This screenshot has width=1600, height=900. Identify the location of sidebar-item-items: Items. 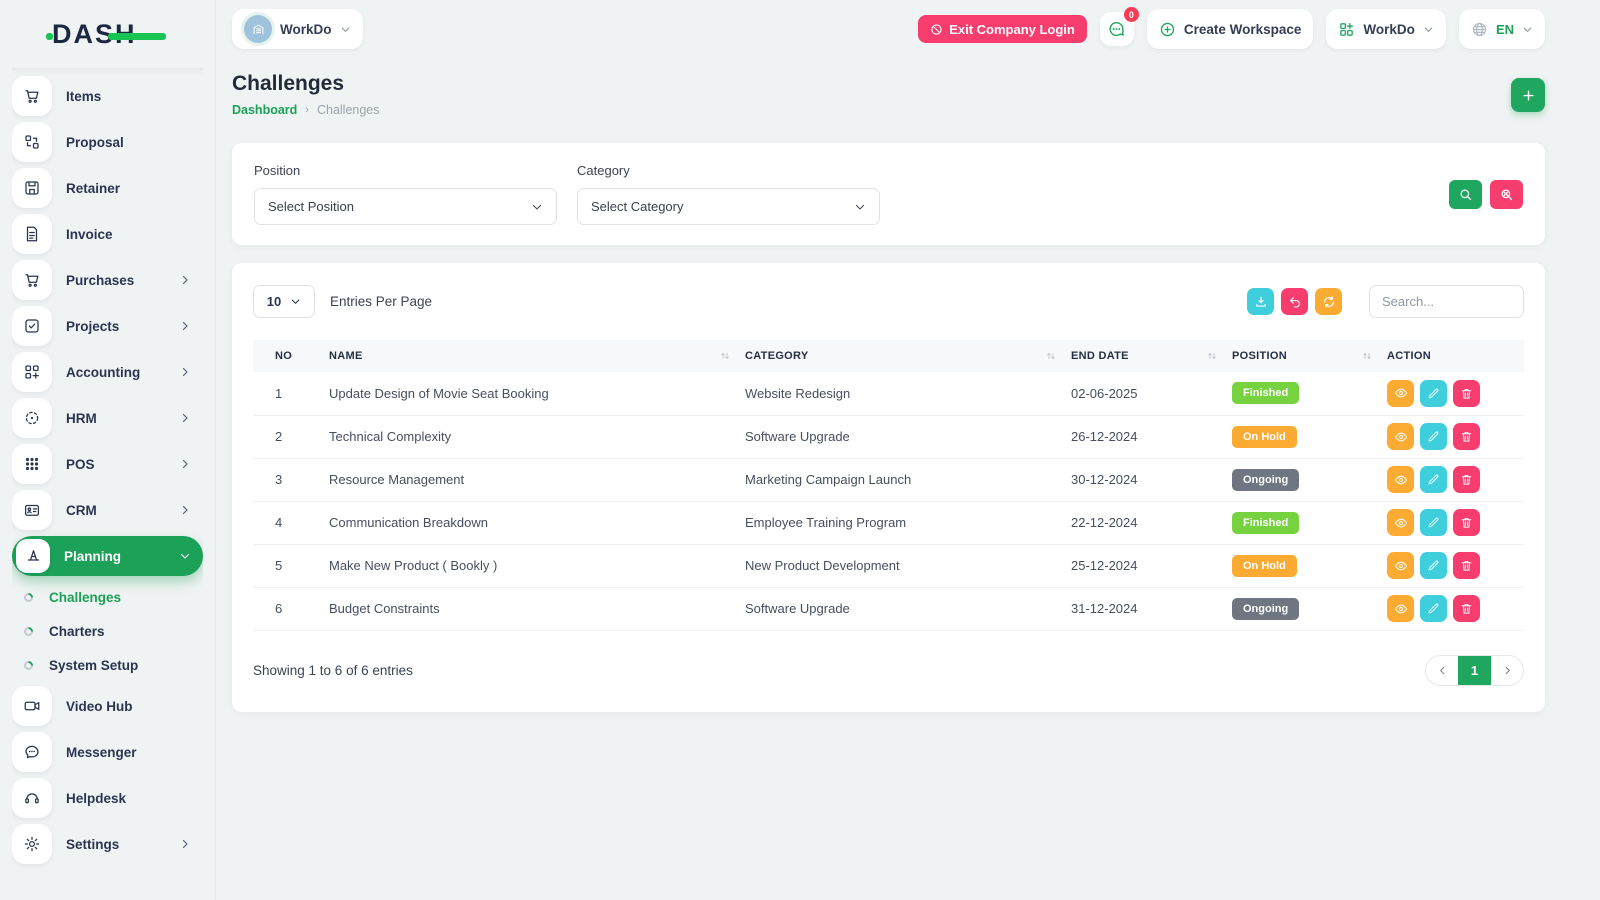
(107, 96).